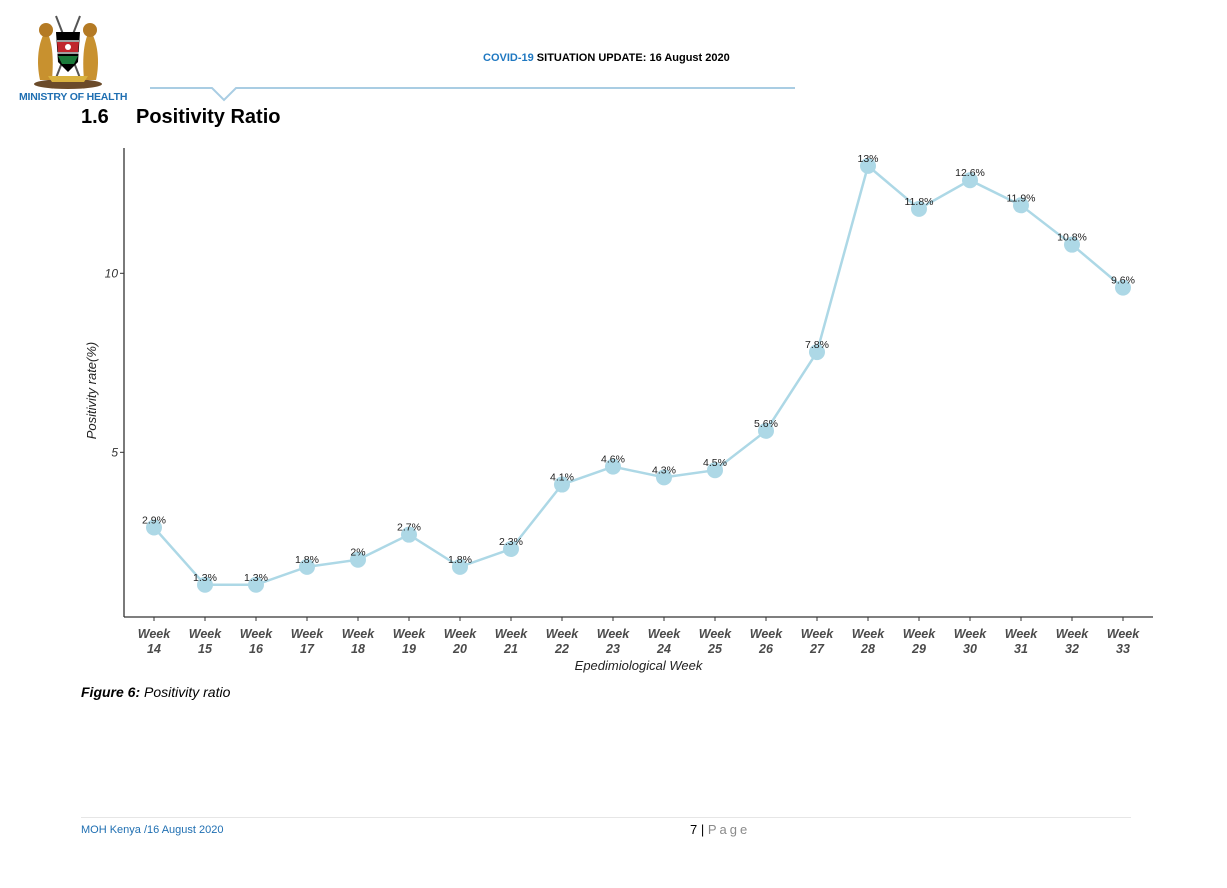 The width and height of the screenshot is (1227, 888). Describe the element at coordinates (868, 641) in the screenshot. I see `x-tick-label: Week 28` at that location.